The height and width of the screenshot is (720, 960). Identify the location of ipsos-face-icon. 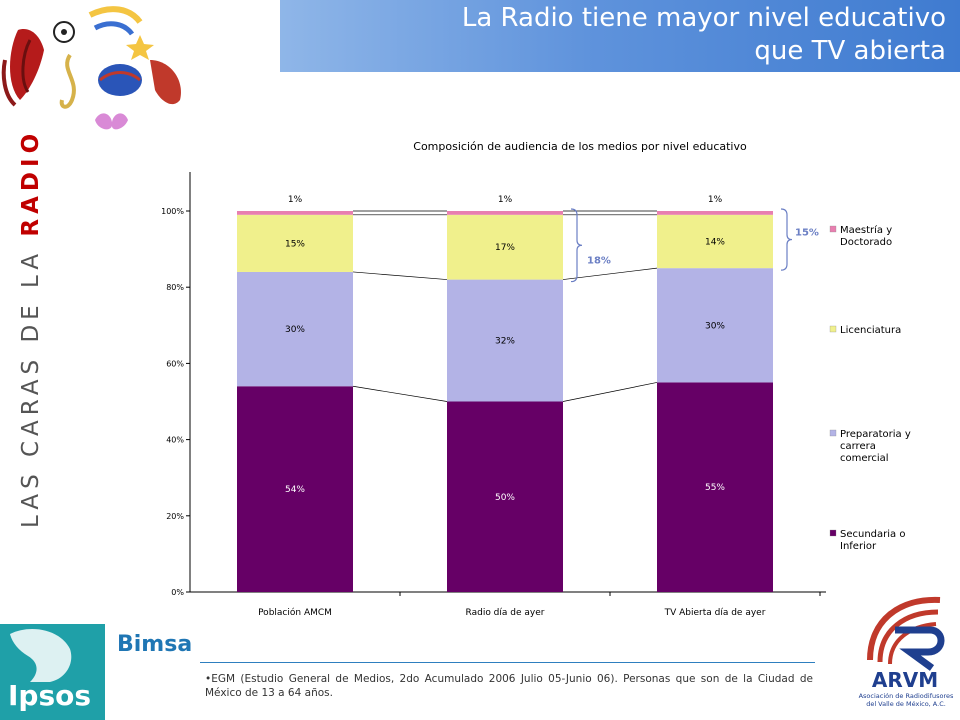
(41, 655).